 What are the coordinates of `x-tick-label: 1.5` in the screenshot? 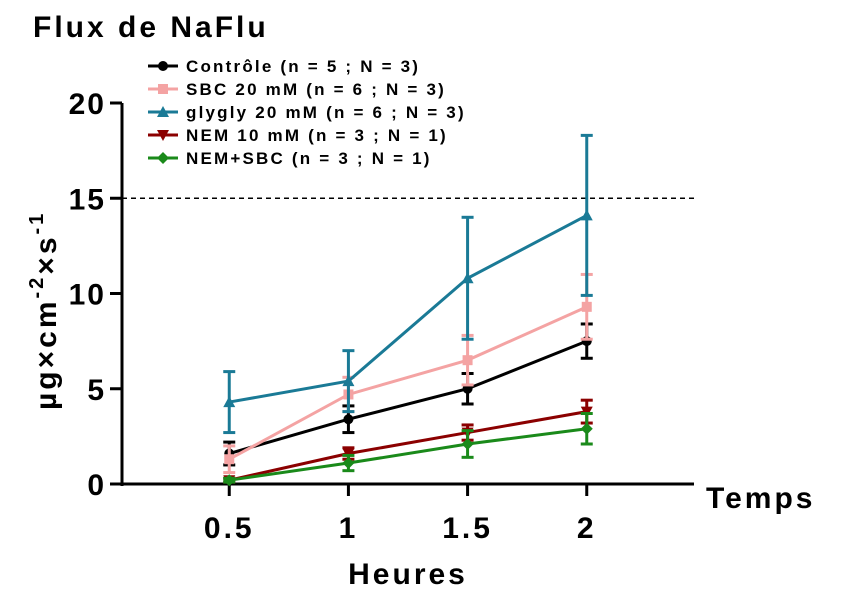 It's located at (467, 528).